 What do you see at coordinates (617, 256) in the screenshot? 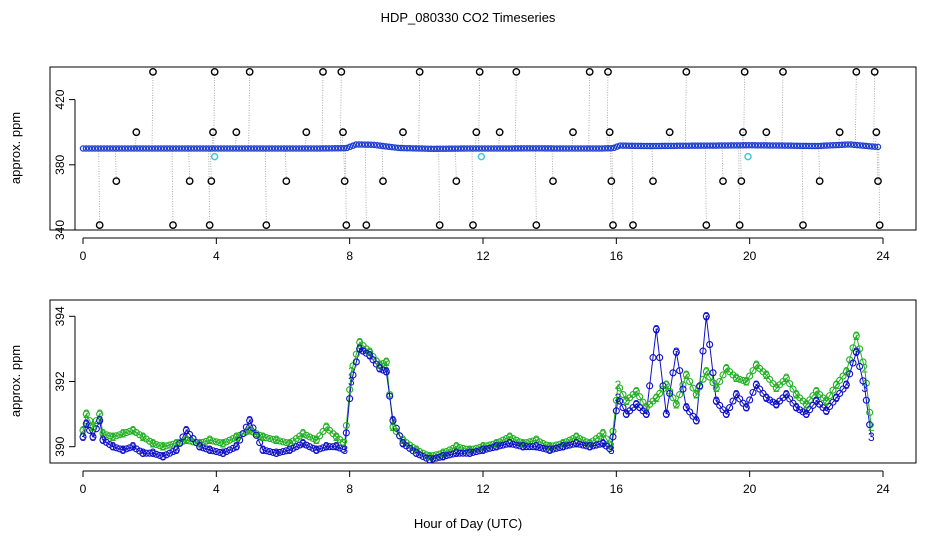
I see `x-tick-label: 16` at bounding box center [617, 256].